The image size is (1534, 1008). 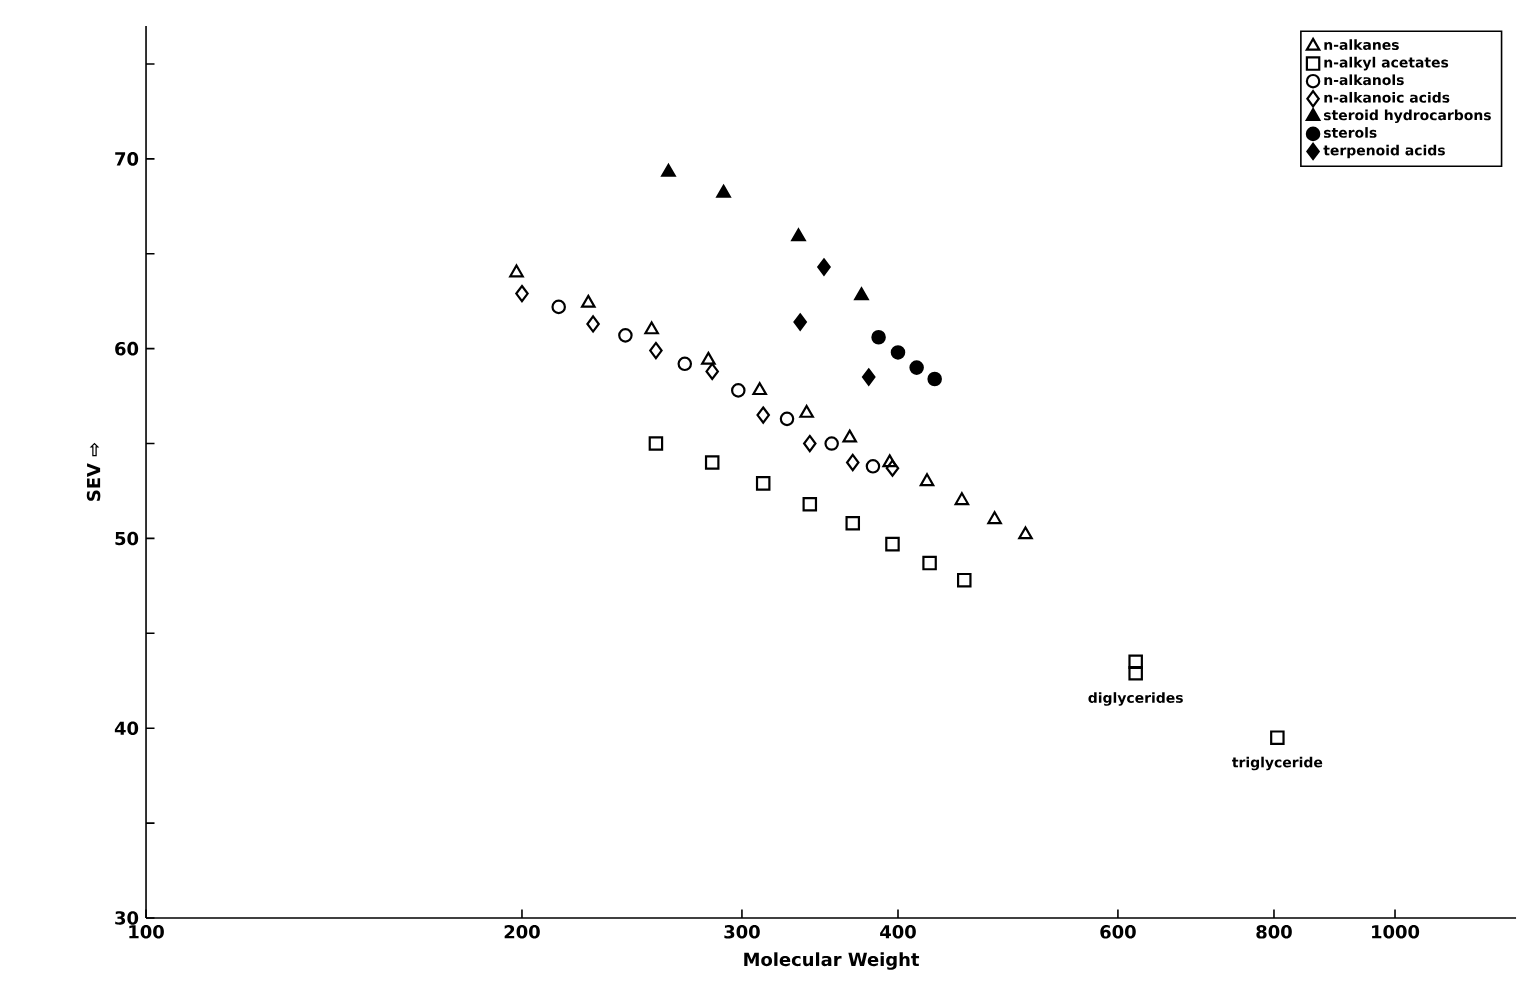 I want to click on x-axis-title: Molecular Weight, so click(x=832, y=961).